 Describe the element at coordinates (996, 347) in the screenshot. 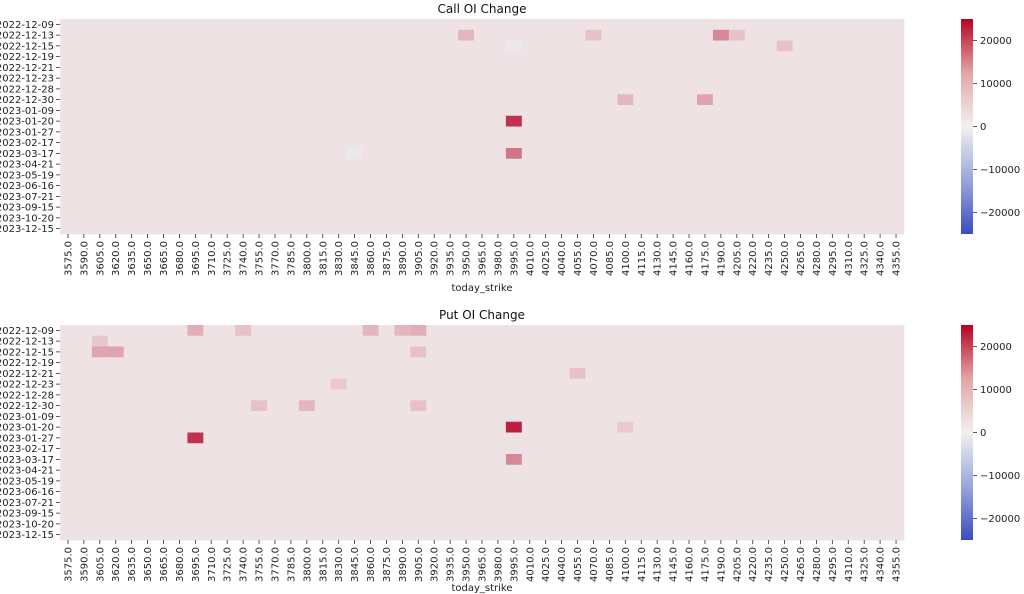

I see `colorbar-tick-label: 20000` at that location.